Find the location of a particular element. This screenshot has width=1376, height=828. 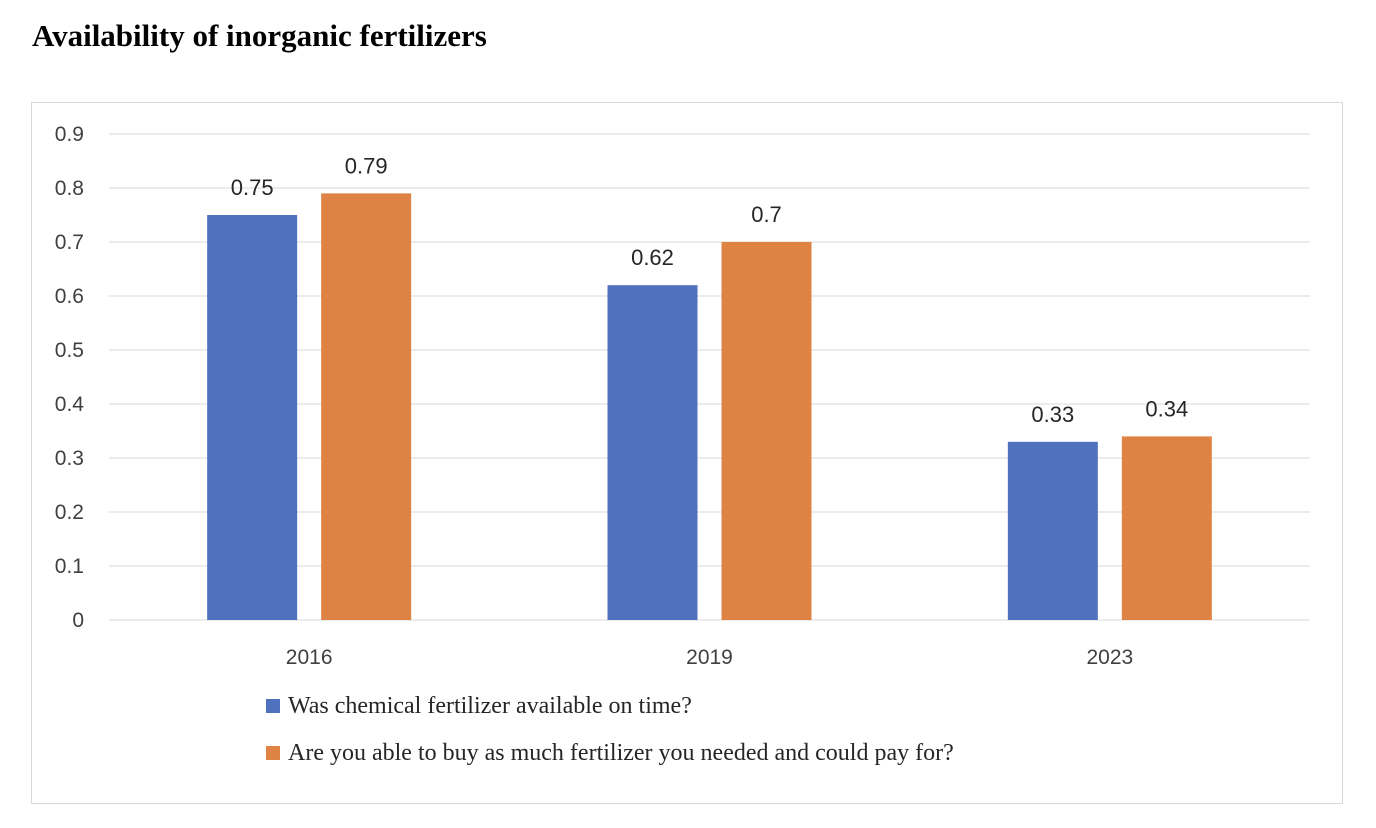

data-label: 0.62 is located at coordinates (652, 257).